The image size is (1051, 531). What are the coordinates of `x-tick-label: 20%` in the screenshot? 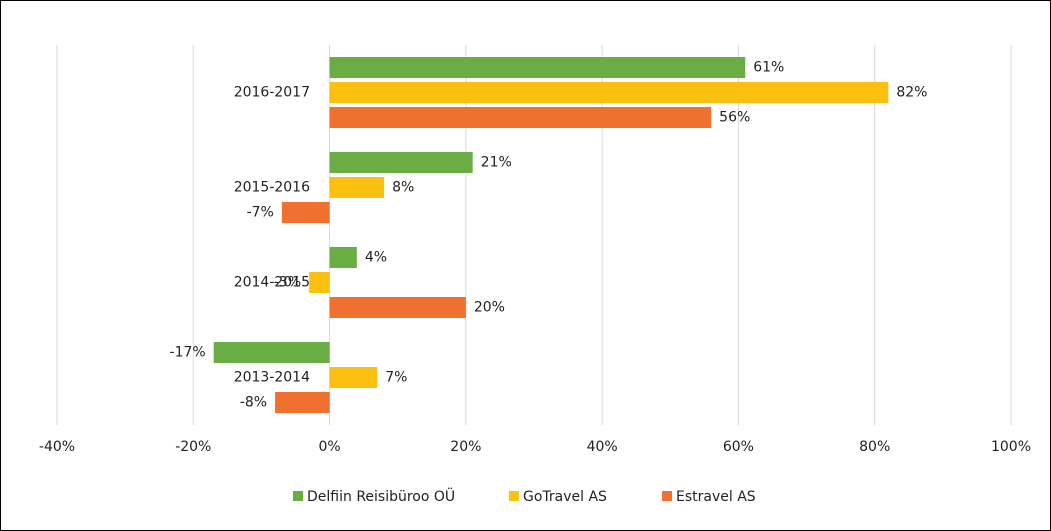 It's located at (465, 447).